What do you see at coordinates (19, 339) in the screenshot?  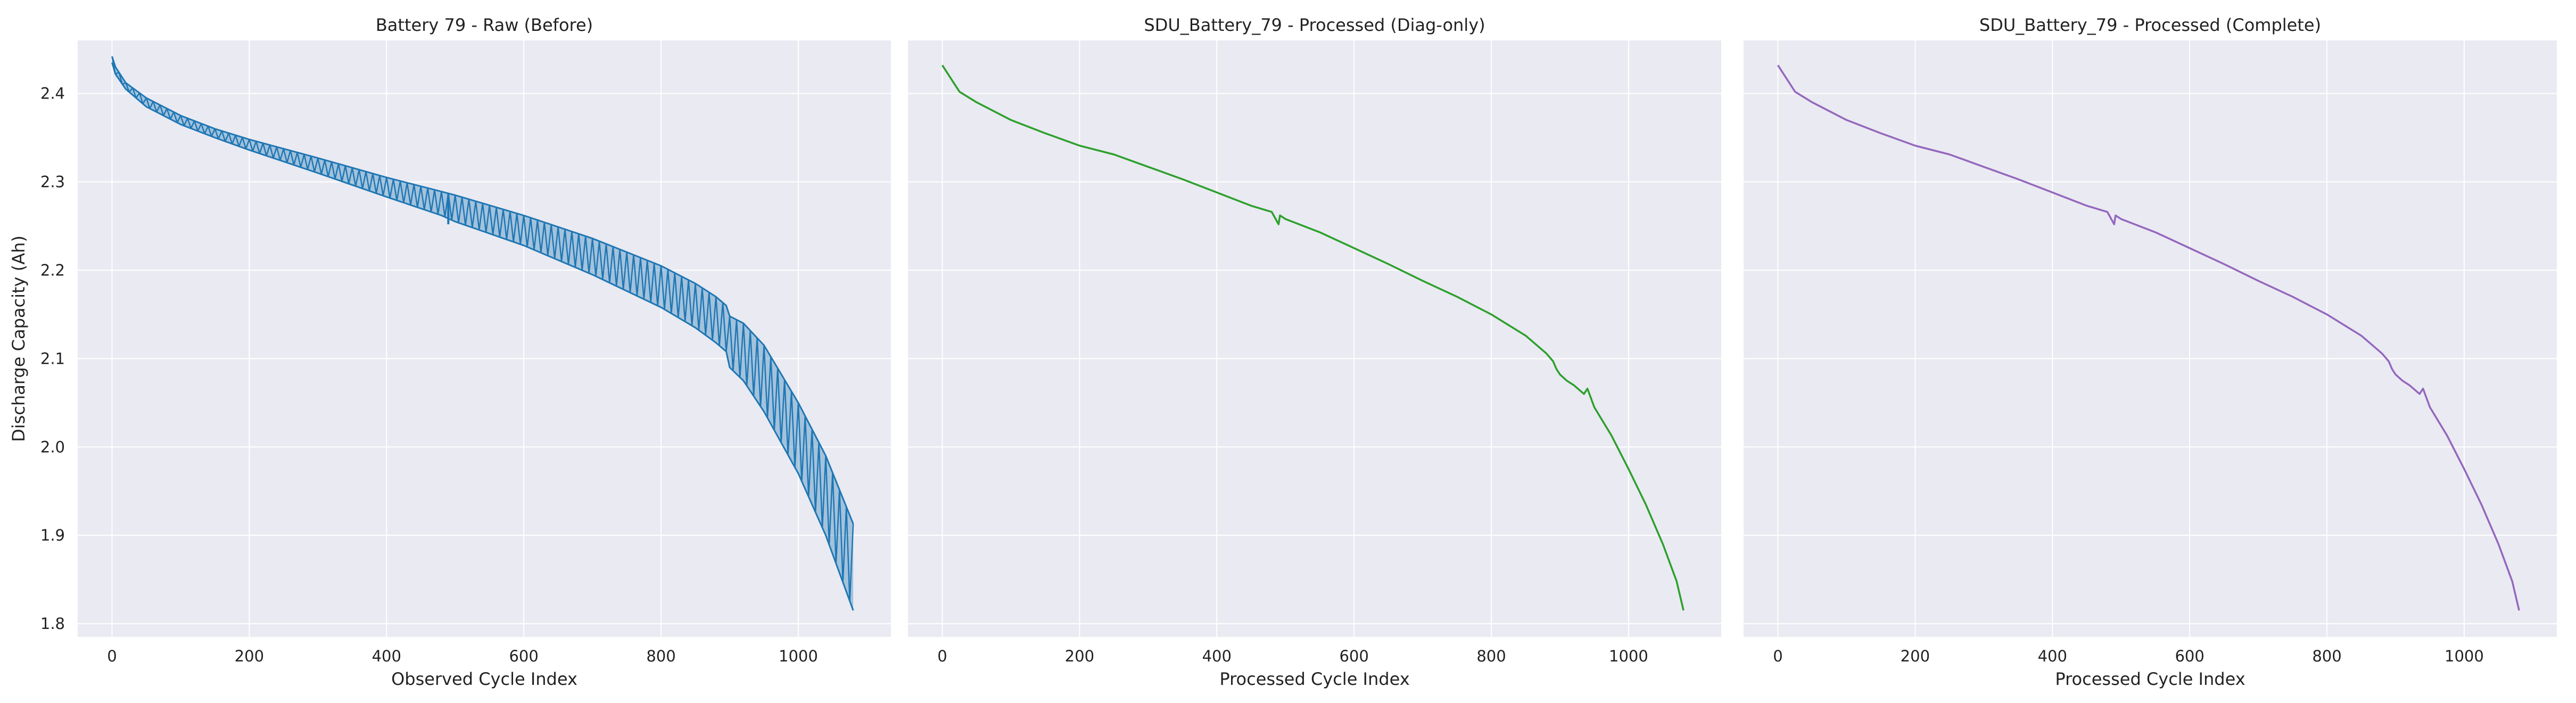 I see `y-axis-label: Discharge Capacity (Ah)` at bounding box center [19, 339].